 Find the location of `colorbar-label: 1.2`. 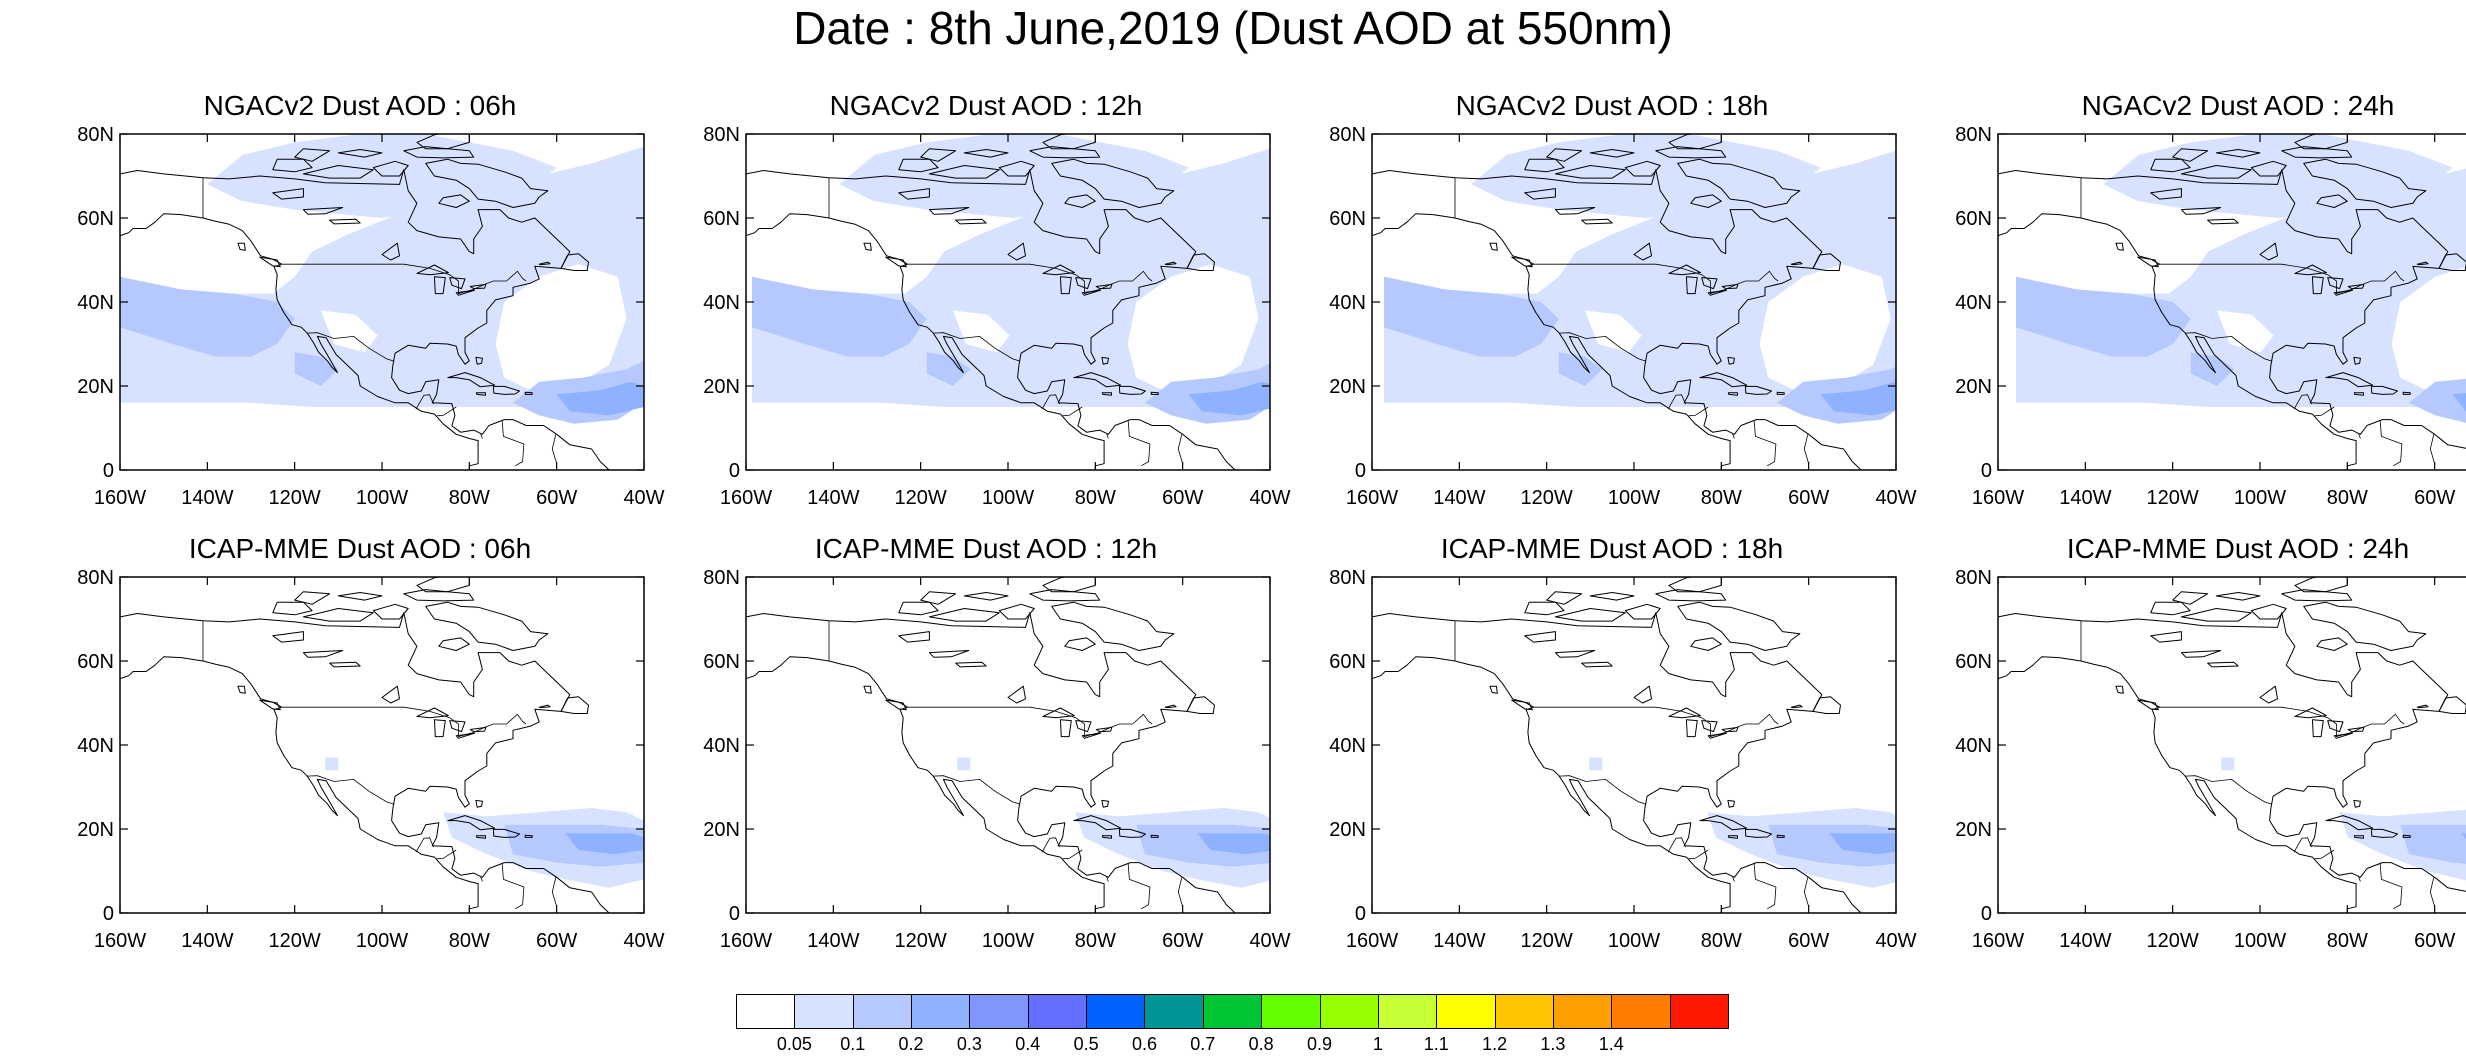

colorbar-label: 1.2 is located at coordinates (1495, 1044).